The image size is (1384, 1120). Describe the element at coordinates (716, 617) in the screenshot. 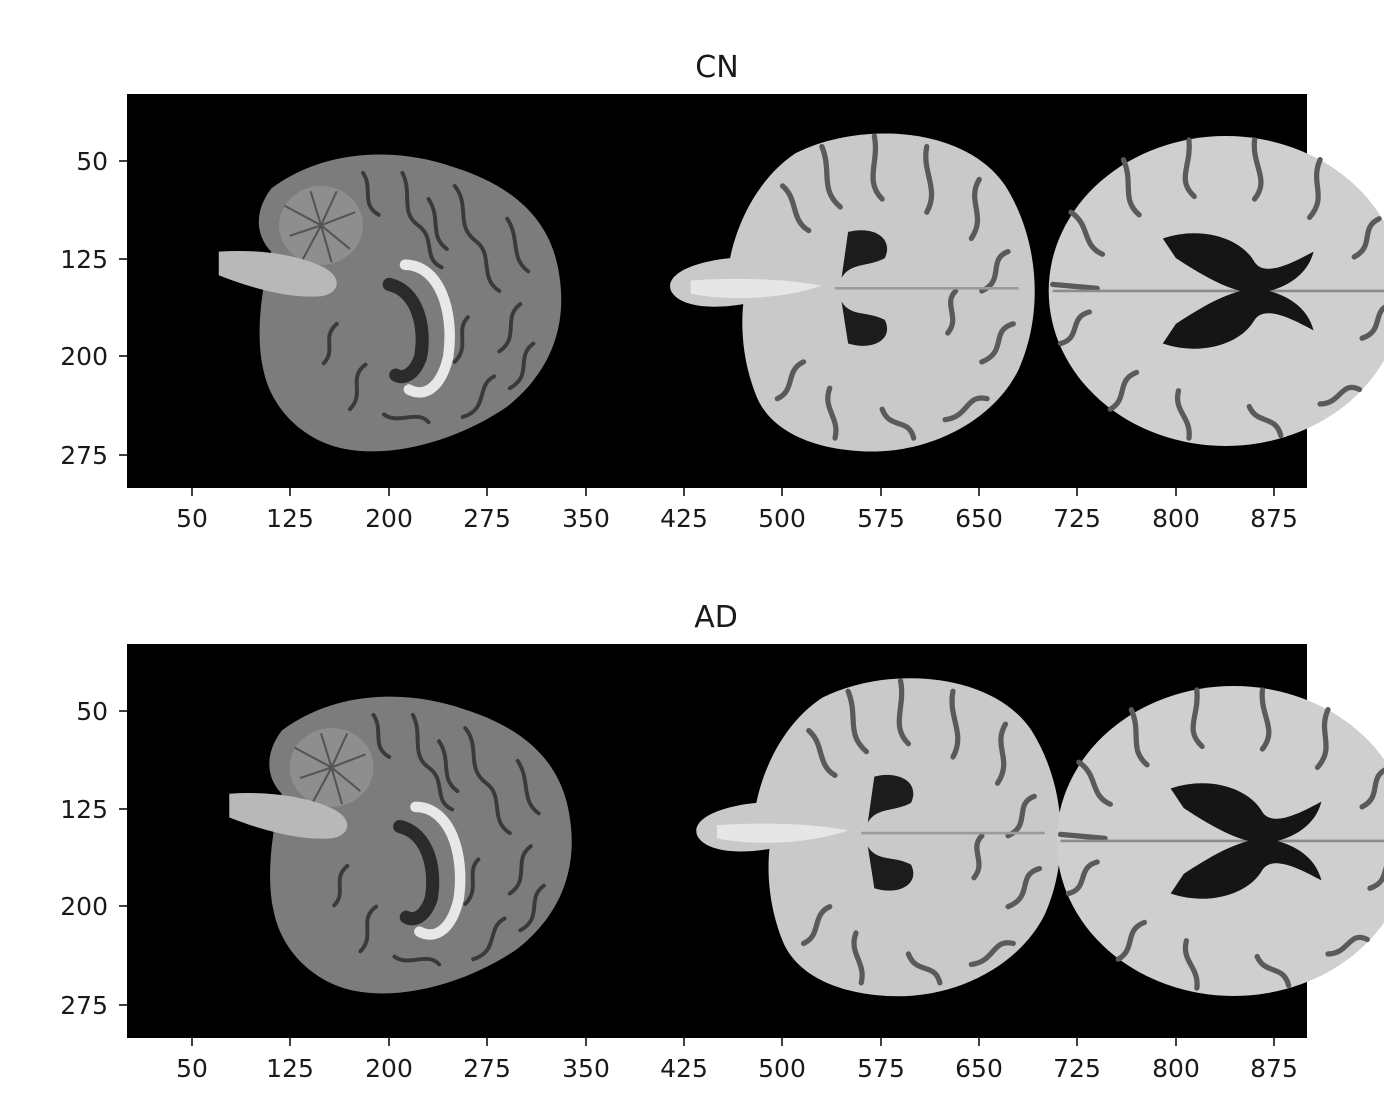

I see `panel-title-ad: AD` at that location.